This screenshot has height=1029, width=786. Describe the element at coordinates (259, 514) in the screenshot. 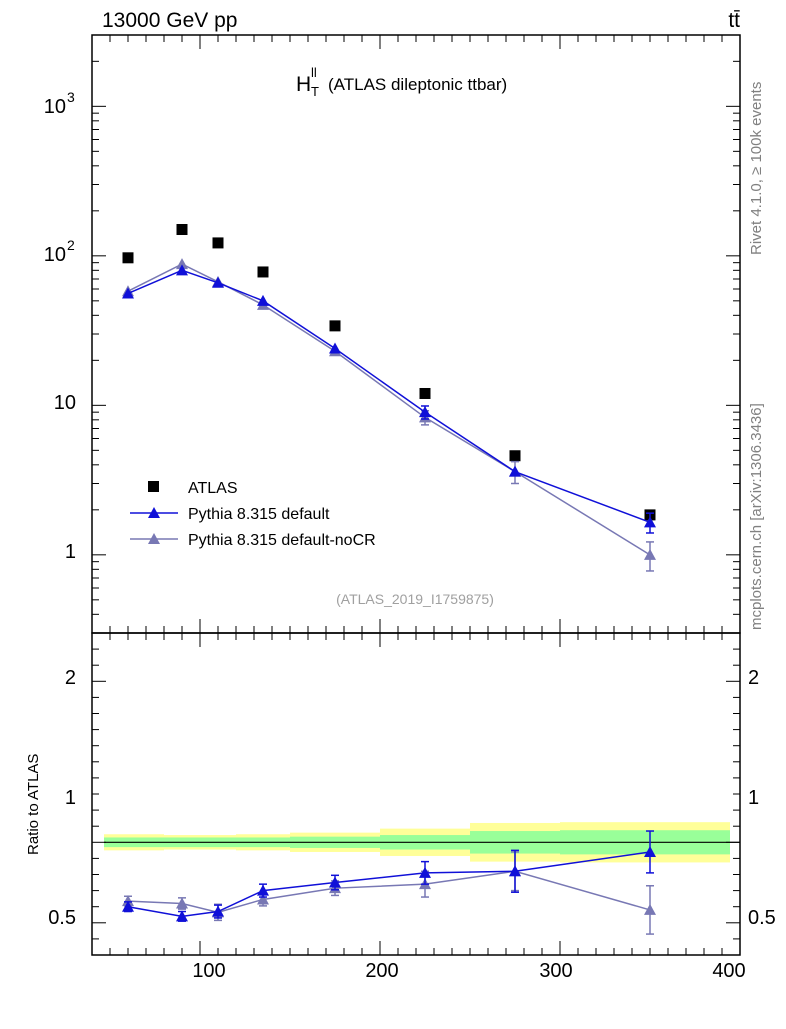

I see `legend-label-default: Pythia 8.315 default` at that location.